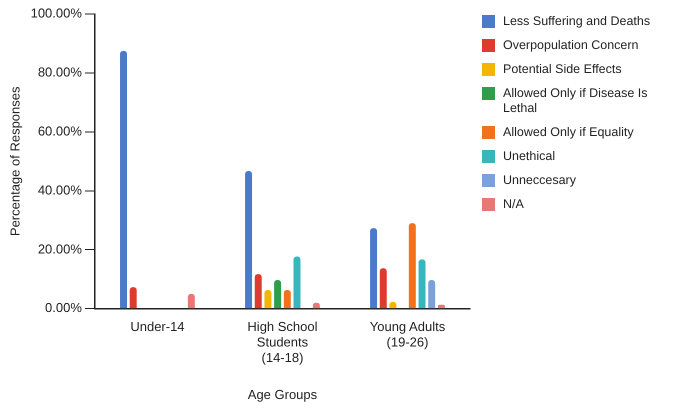 The height and width of the screenshot is (411, 685). What do you see at coordinates (14, 161) in the screenshot?
I see `y-axis-title: Percentage of Responses` at bounding box center [14, 161].